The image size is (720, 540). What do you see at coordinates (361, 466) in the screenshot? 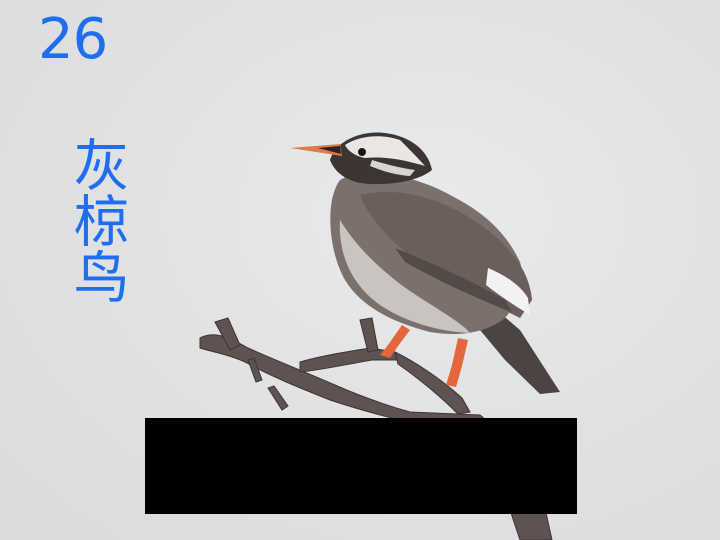
I see `redaction-box` at bounding box center [361, 466].